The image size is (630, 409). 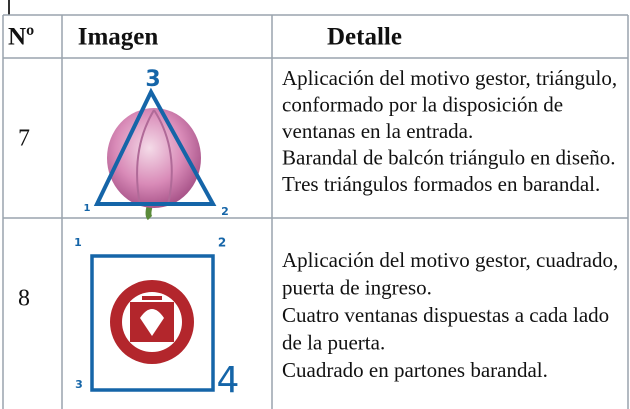 What do you see at coordinates (24, 139) in the screenshot?
I see `row-number: 7` at bounding box center [24, 139].